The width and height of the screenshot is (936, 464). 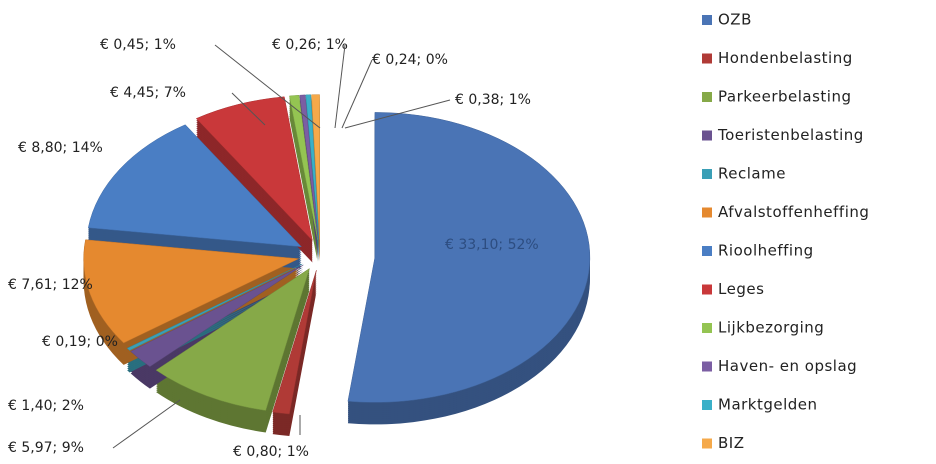 What do you see at coordinates (771, 328) in the screenshot?
I see `legend-label: Lijkbezorging` at bounding box center [771, 328].